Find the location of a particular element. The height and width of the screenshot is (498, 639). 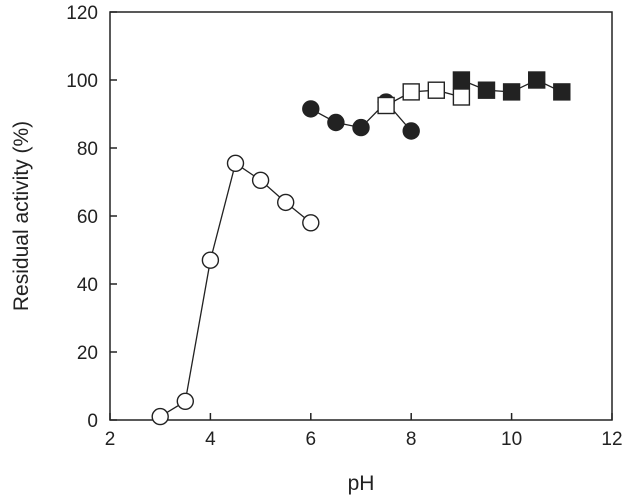

y-tick-label: 0 is located at coordinates (92, 421).